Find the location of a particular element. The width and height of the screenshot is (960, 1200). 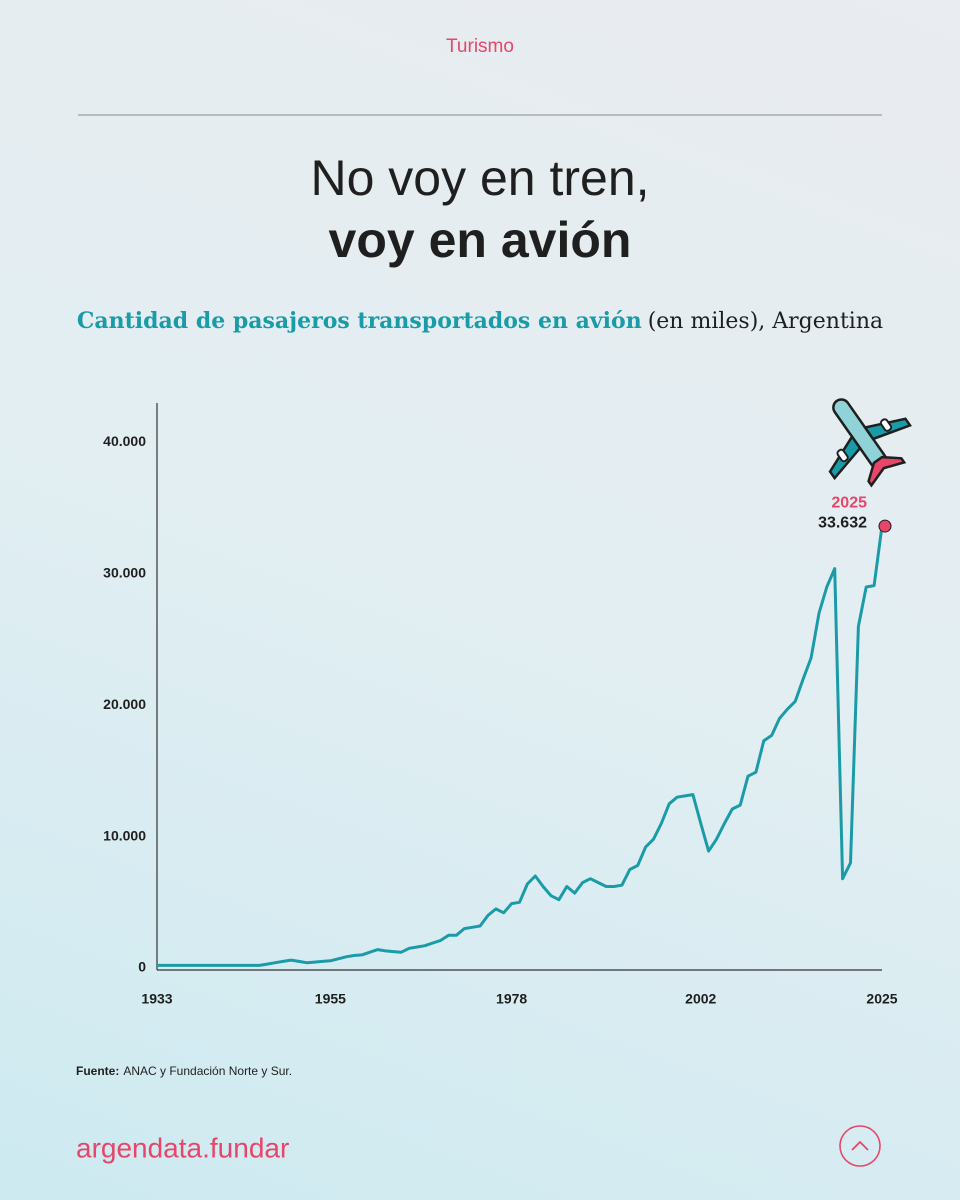

x-tick-label: 1978 is located at coordinates (511, 999).